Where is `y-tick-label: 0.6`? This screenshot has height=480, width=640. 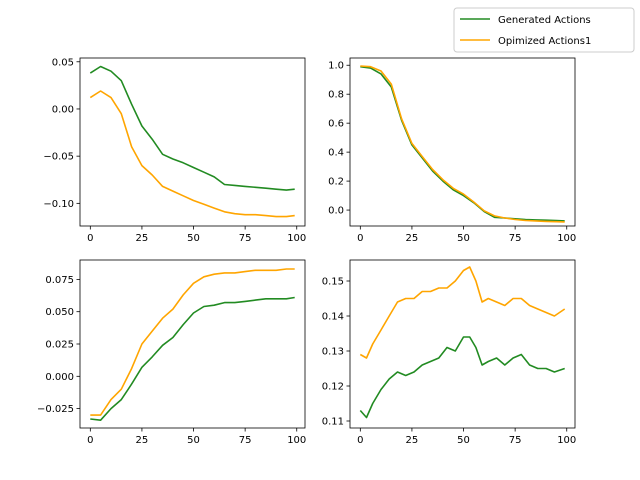
y-tick-label: 0.6 is located at coordinates (336, 124).